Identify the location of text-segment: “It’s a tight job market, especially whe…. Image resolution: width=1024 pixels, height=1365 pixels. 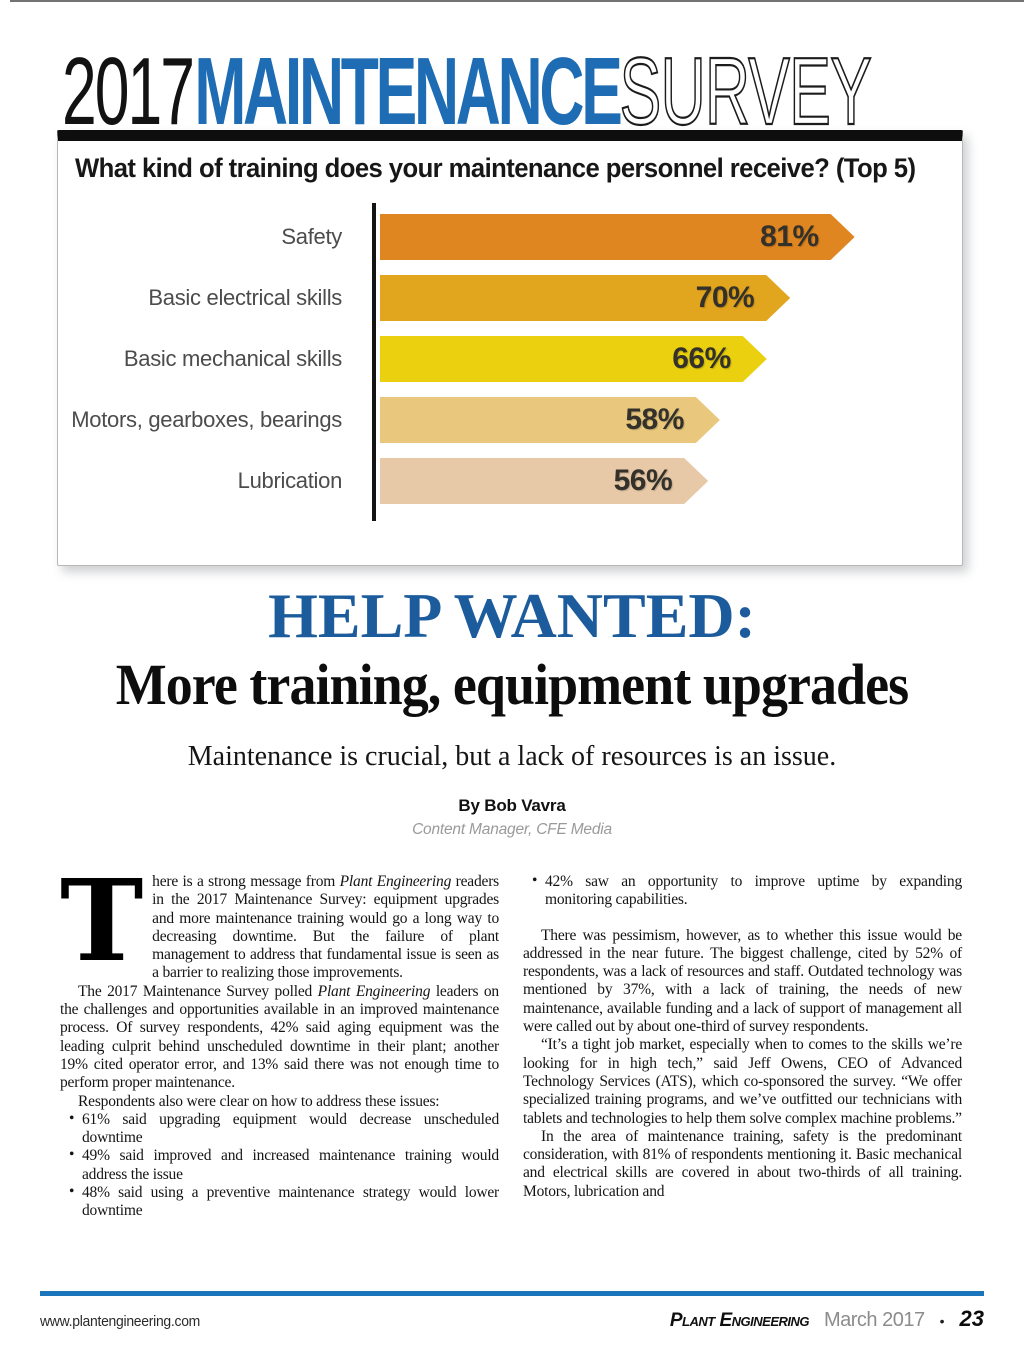
(742, 1081).